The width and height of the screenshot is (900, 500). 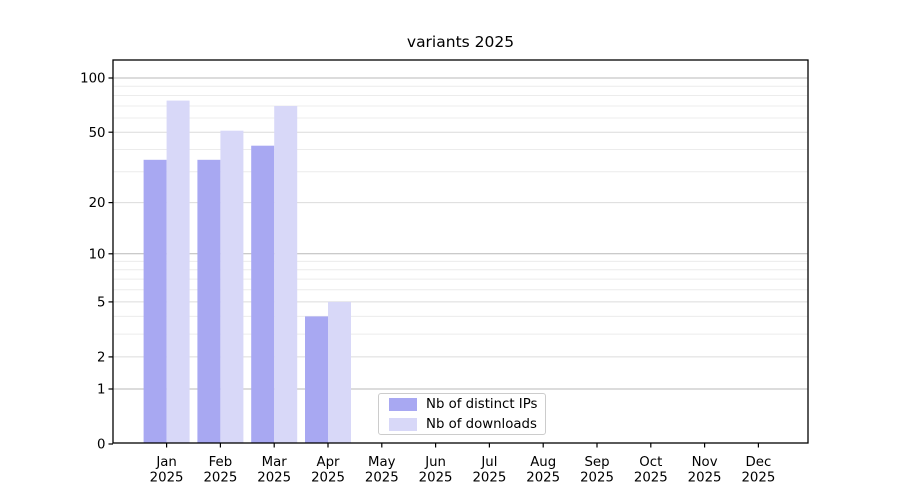 I want to click on y-tick-label-20: 20, so click(x=97, y=203).